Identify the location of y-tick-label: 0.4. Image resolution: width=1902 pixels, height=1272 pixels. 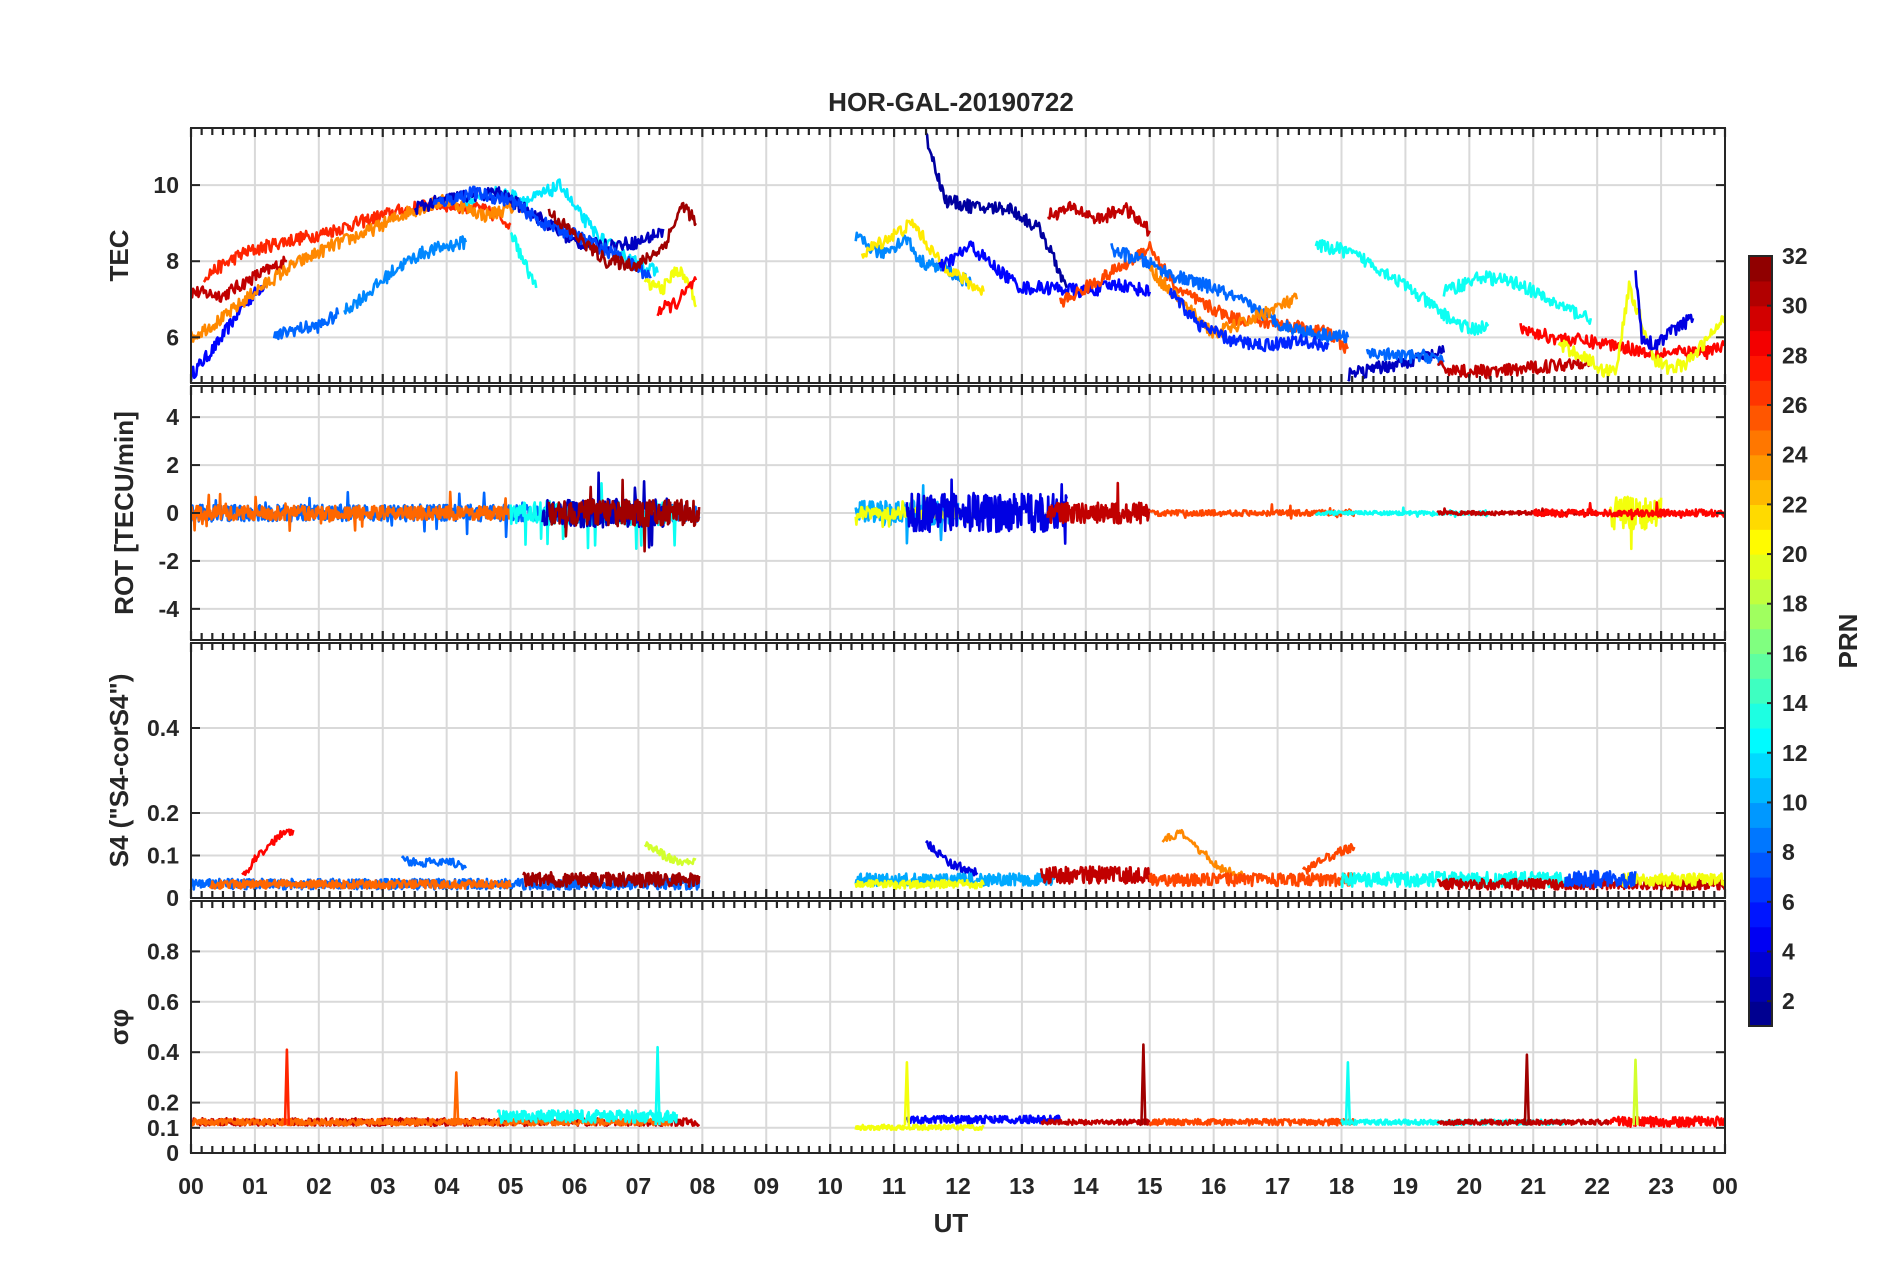
(163, 728).